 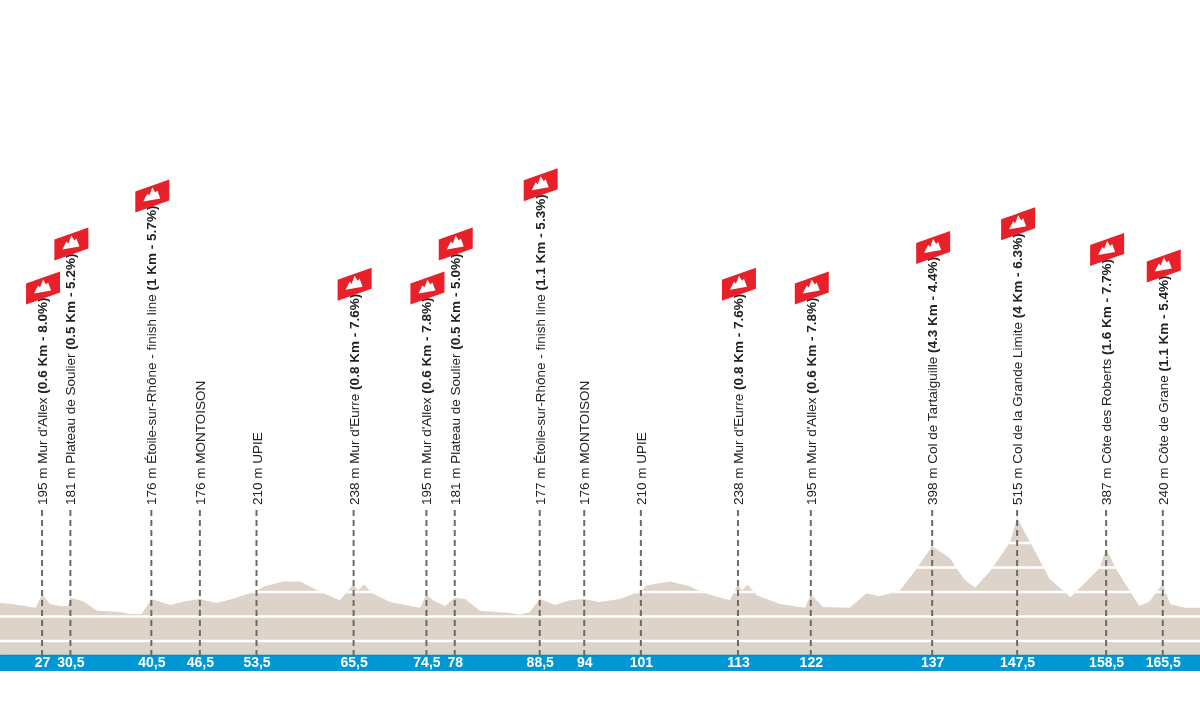 I want to click on text: 181 m Plateau de Soulier (0.5 Km - 5.0%), so click(x=455, y=379).